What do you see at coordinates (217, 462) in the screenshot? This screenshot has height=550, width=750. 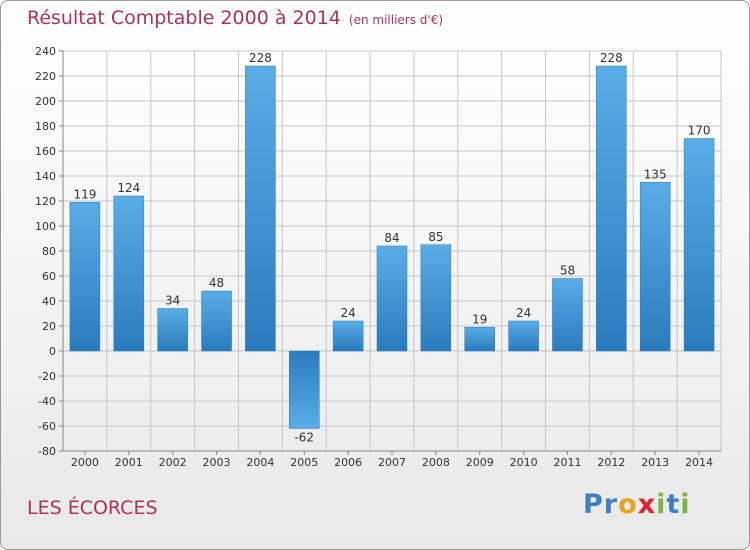 I see `x-tick-label: 2003` at bounding box center [217, 462].